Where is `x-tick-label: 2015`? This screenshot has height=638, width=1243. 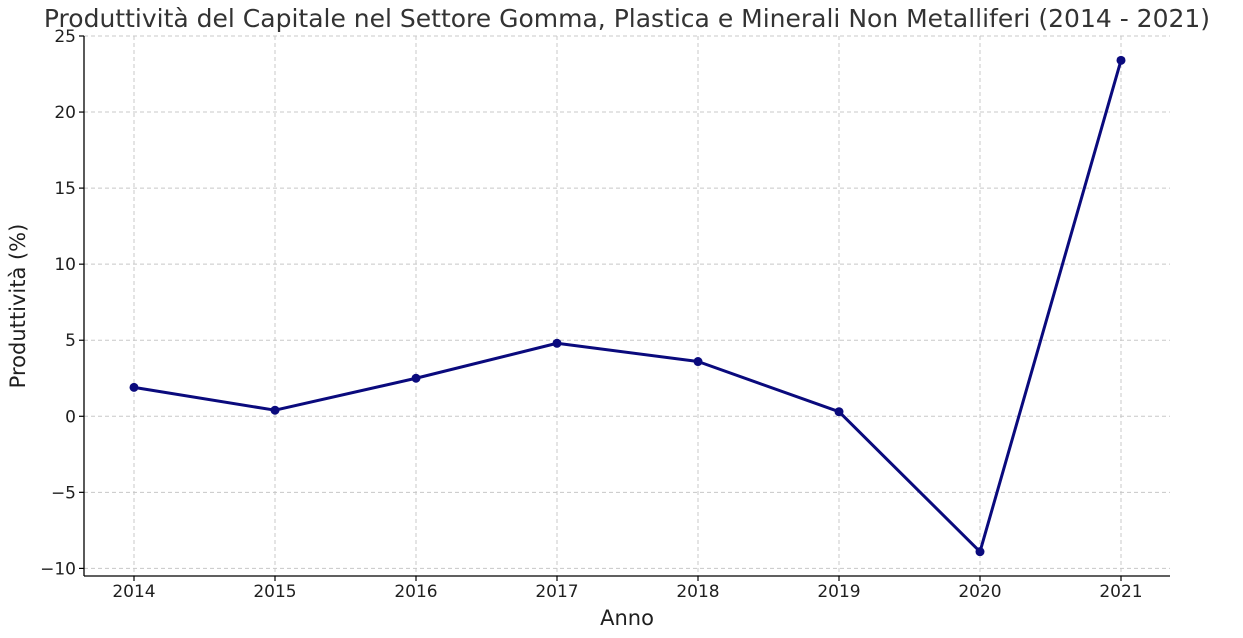
x-tick-label: 2015 is located at coordinates (274, 592).